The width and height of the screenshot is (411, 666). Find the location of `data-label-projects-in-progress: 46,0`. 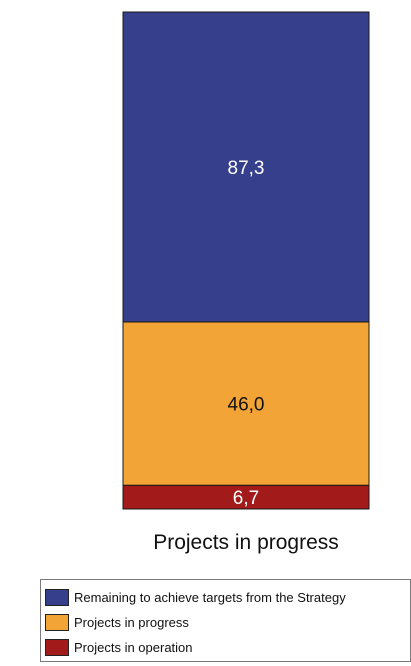

data-label-projects-in-progress: 46,0 is located at coordinates (246, 405).